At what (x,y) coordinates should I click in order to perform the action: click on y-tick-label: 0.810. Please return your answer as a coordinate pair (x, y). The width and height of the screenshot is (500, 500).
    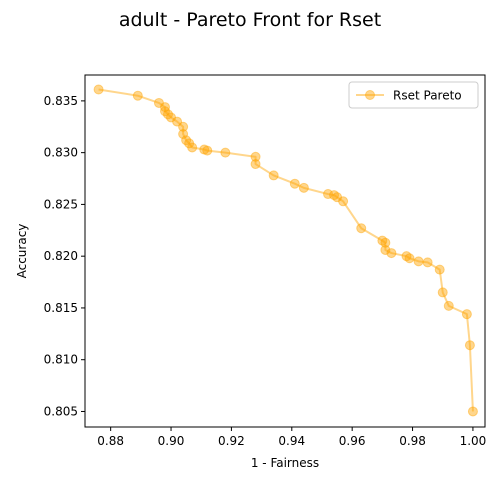
    Looking at the image, I should click on (61, 360).